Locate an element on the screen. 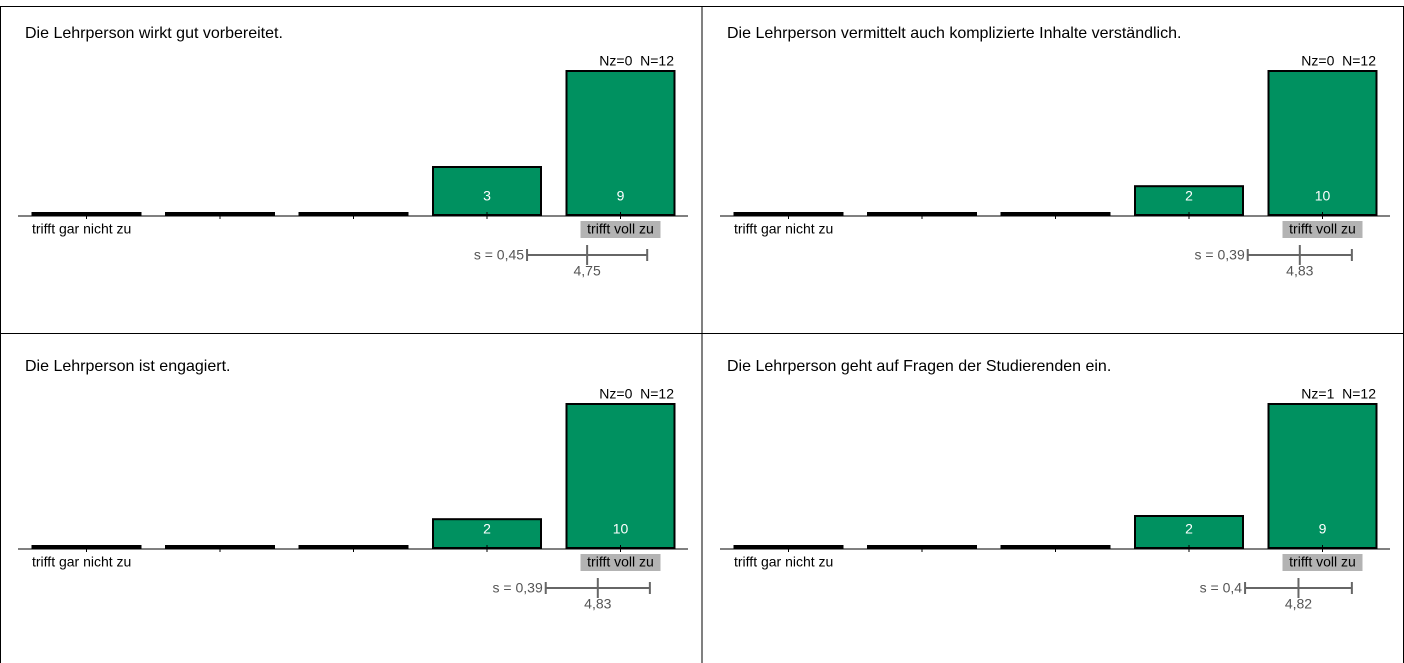  mean-label: 4,82 is located at coordinates (1298, 604).